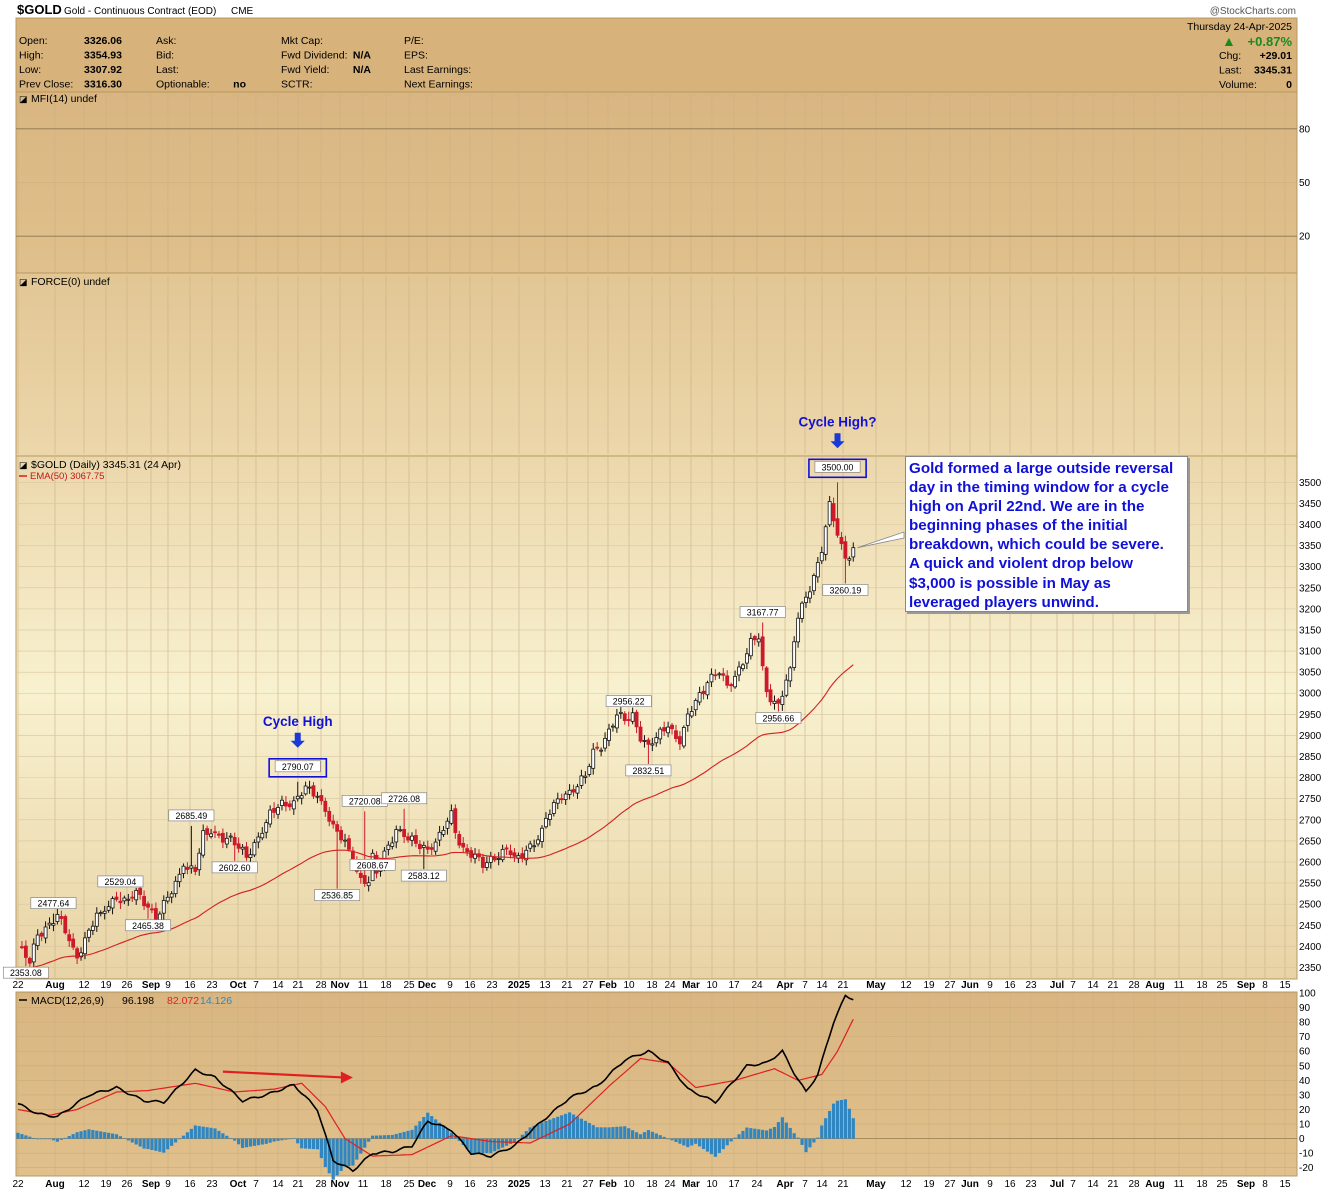  Describe the element at coordinates (1305, 1066) in the screenshot. I see `y-tick-label-macd: 50` at that location.